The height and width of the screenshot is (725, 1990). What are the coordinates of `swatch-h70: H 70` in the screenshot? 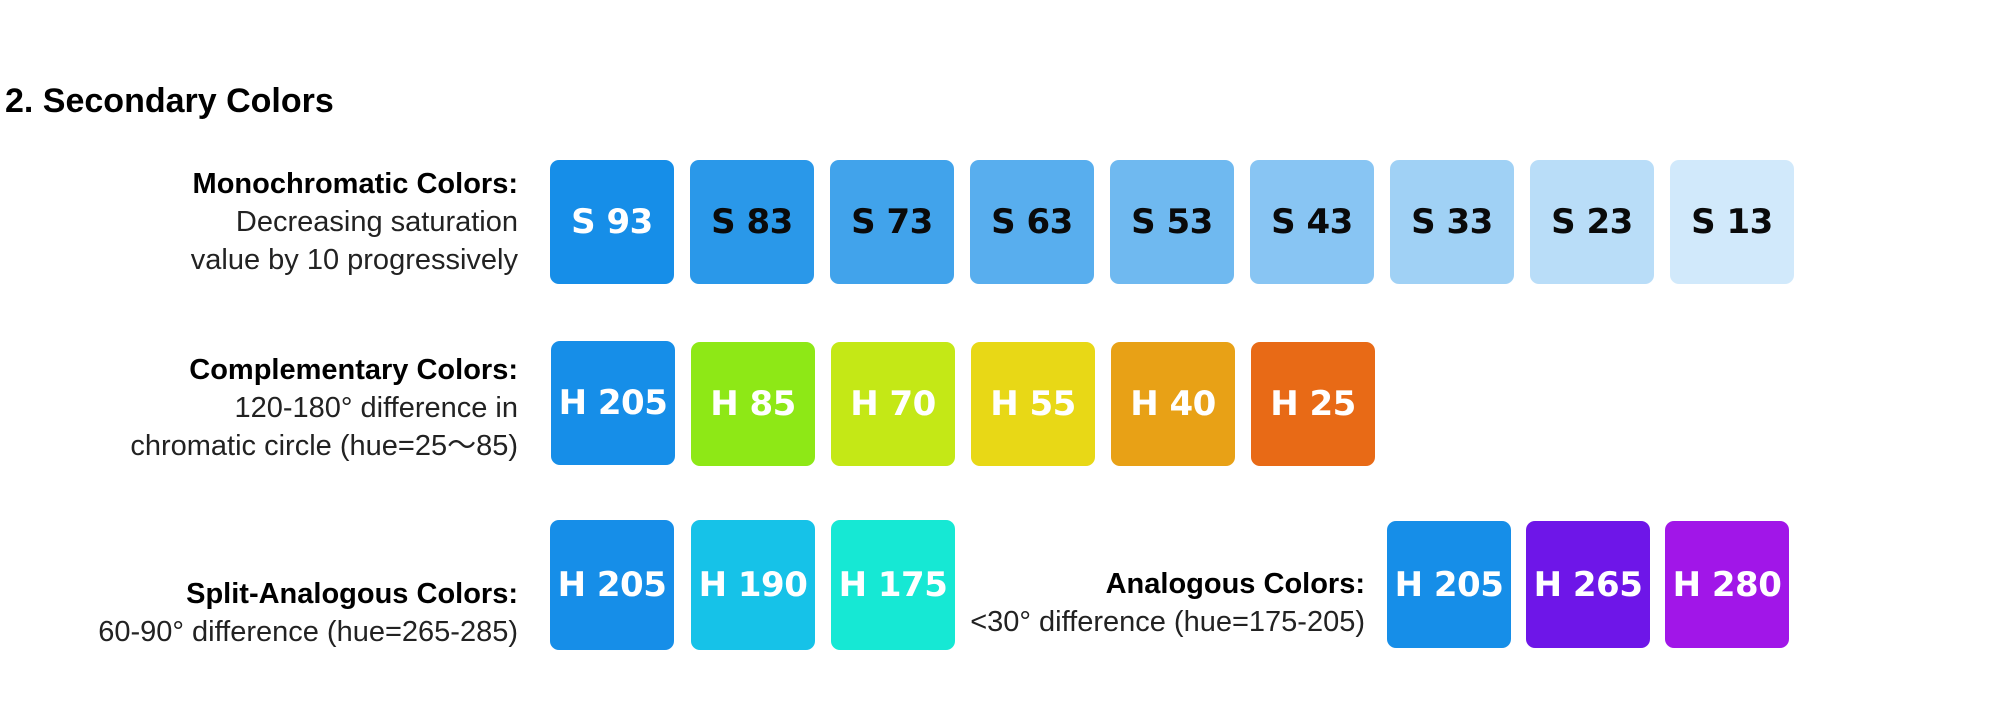 It's located at (893, 404).